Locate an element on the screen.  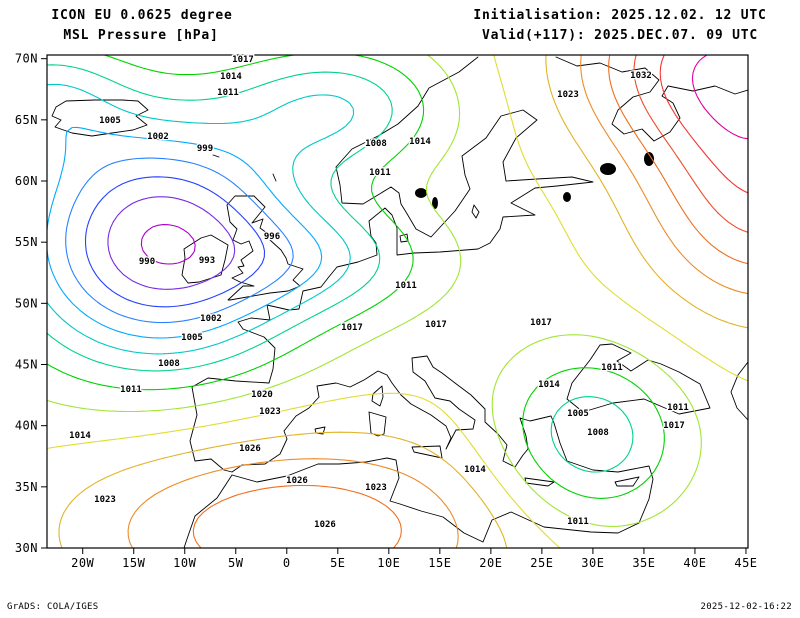
lake-vanern is located at coordinates (421, 193).